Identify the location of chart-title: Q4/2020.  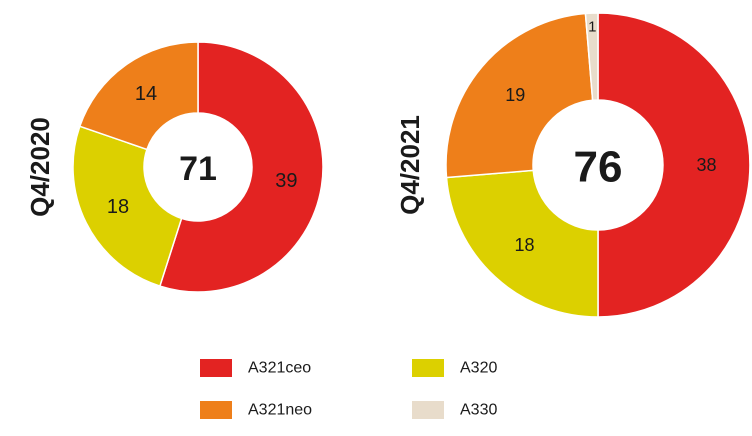
(40, 167).